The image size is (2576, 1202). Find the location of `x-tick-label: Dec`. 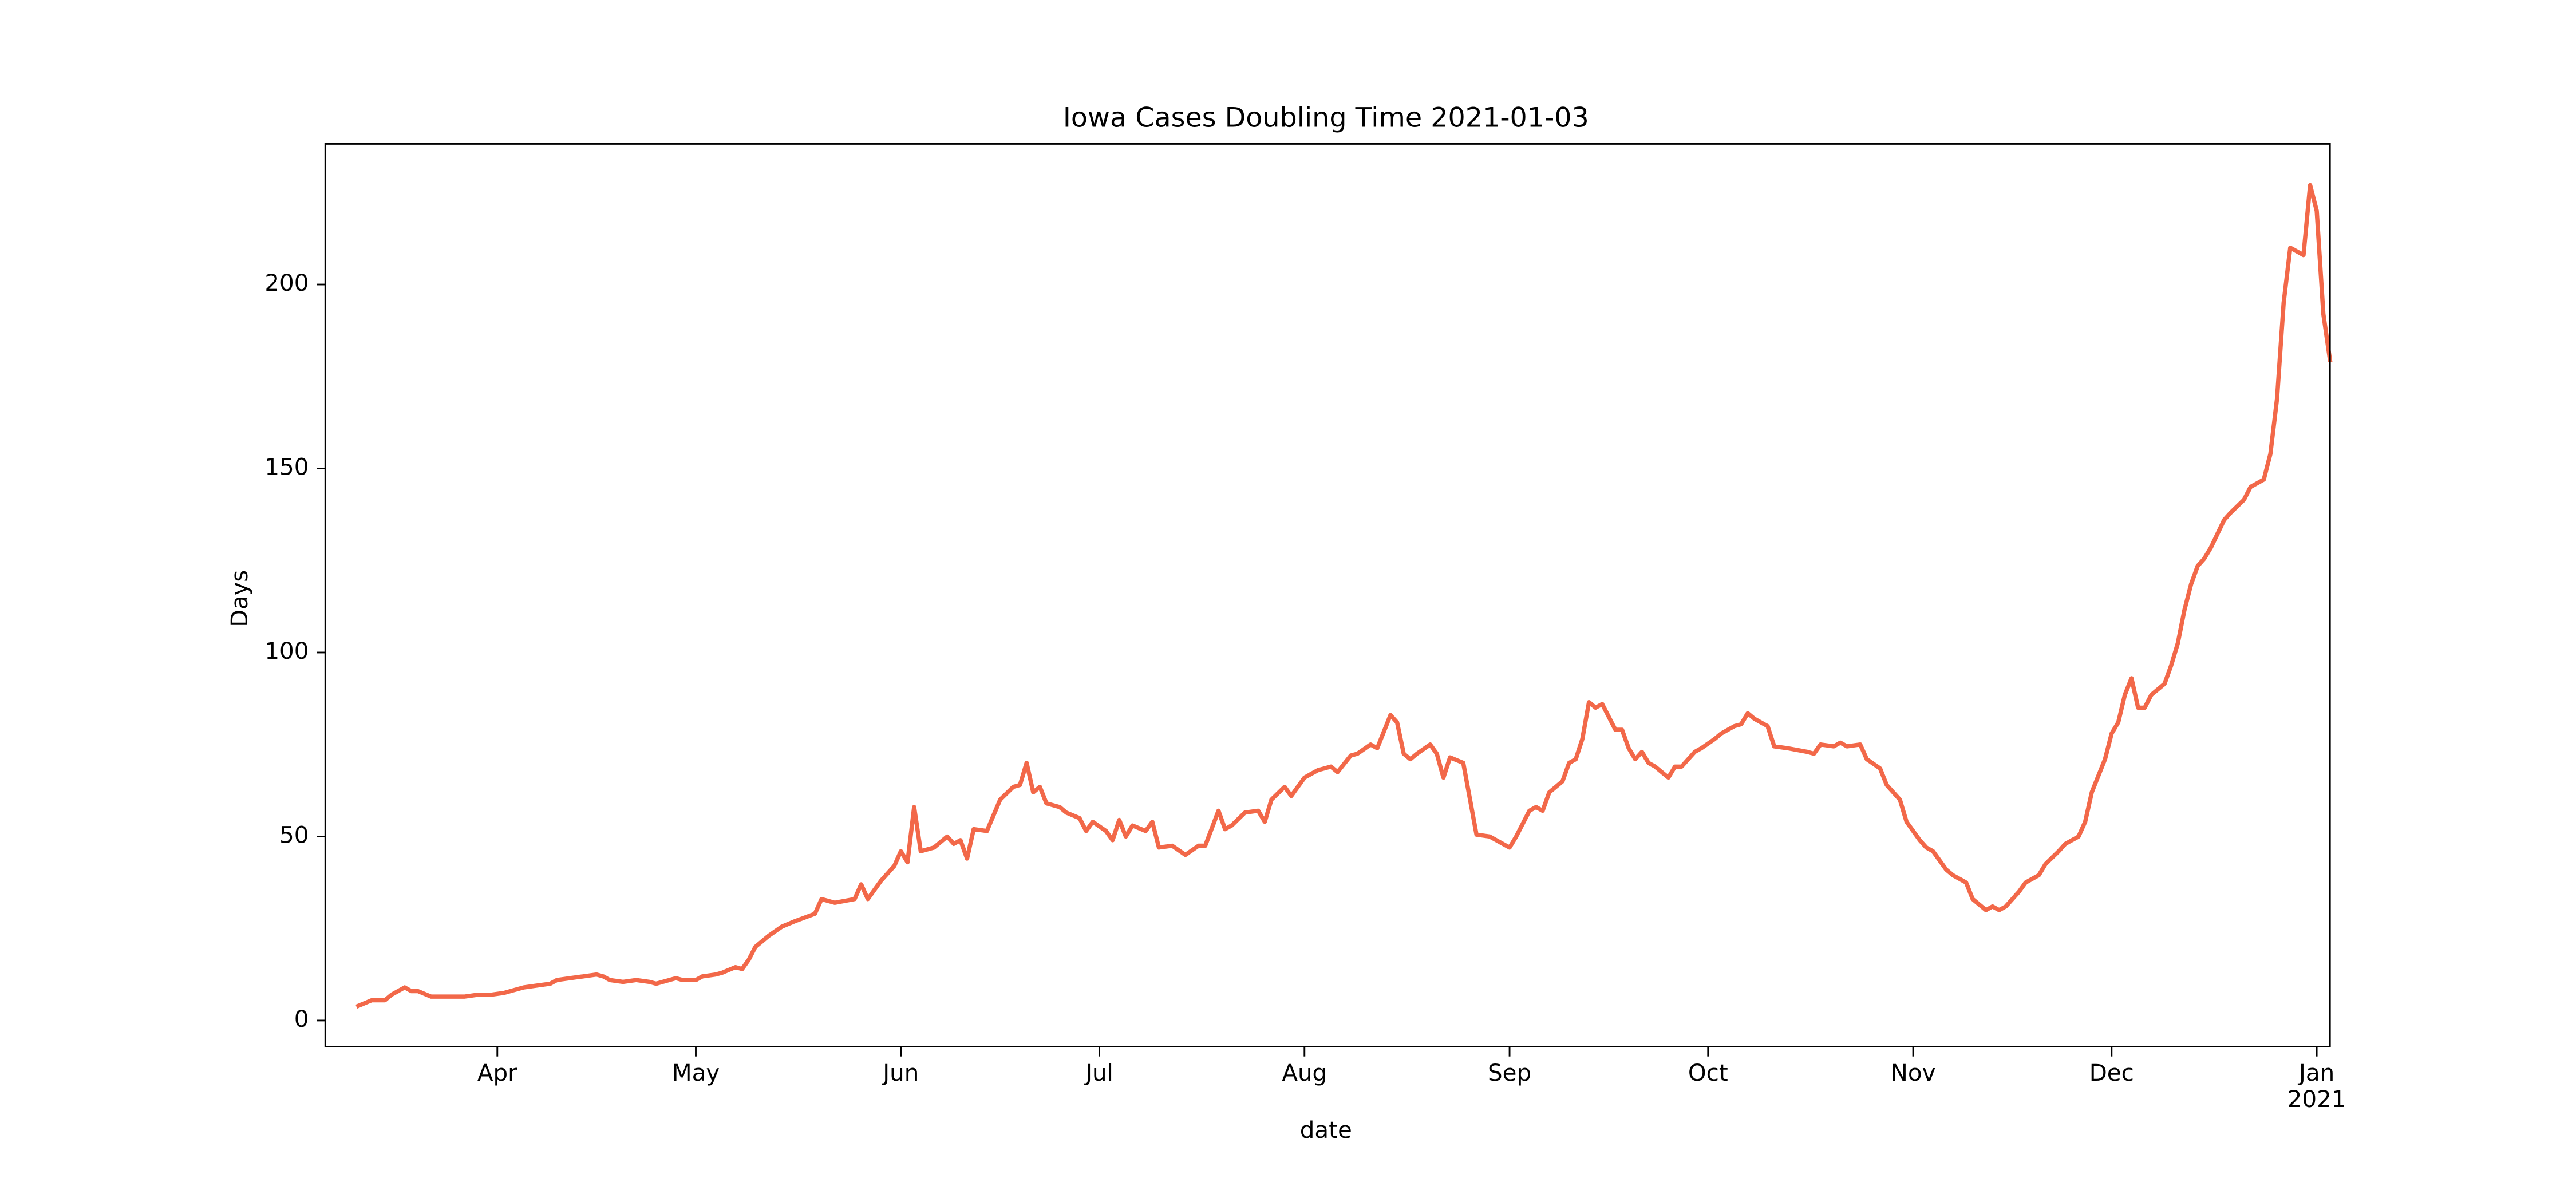

x-tick-label: Dec is located at coordinates (2111, 1073).